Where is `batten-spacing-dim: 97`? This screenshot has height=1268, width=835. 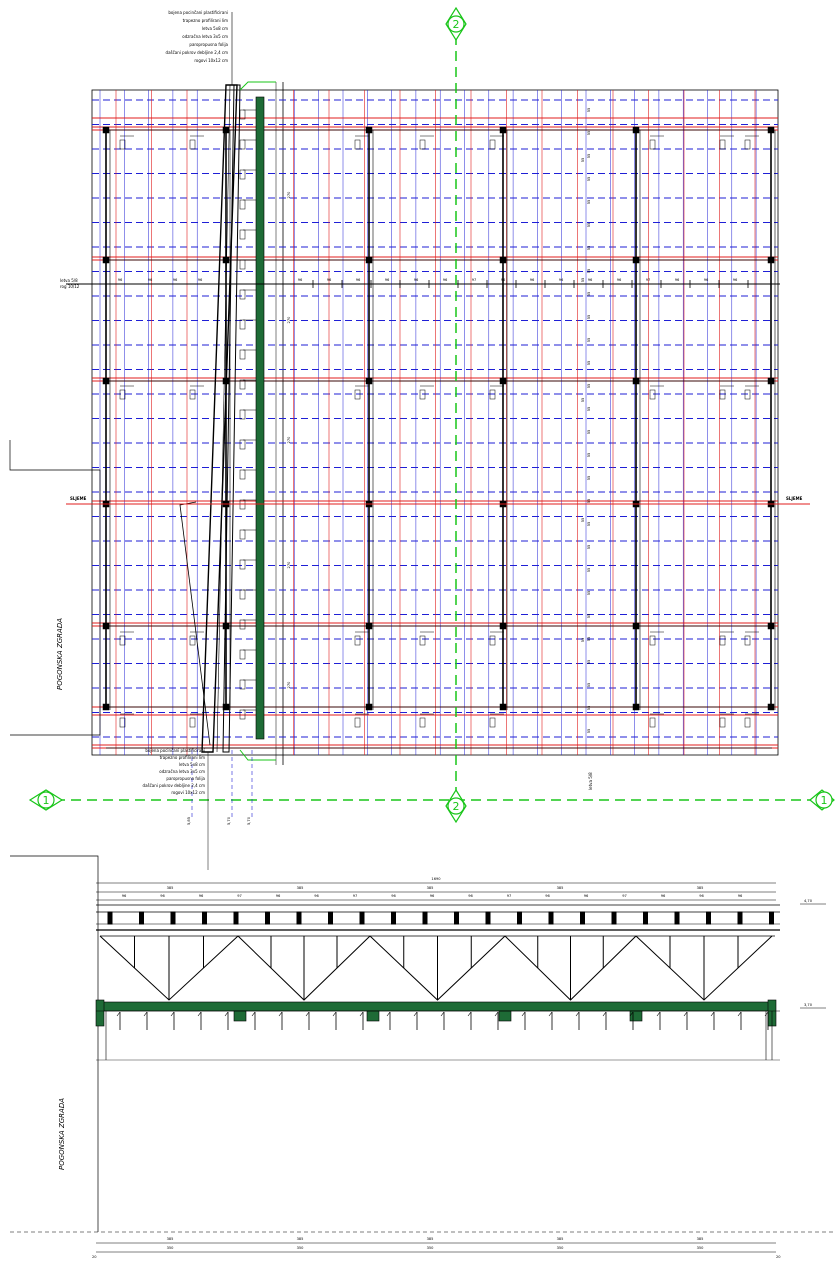 batten-spacing-dim: 97 is located at coordinates (474, 280).